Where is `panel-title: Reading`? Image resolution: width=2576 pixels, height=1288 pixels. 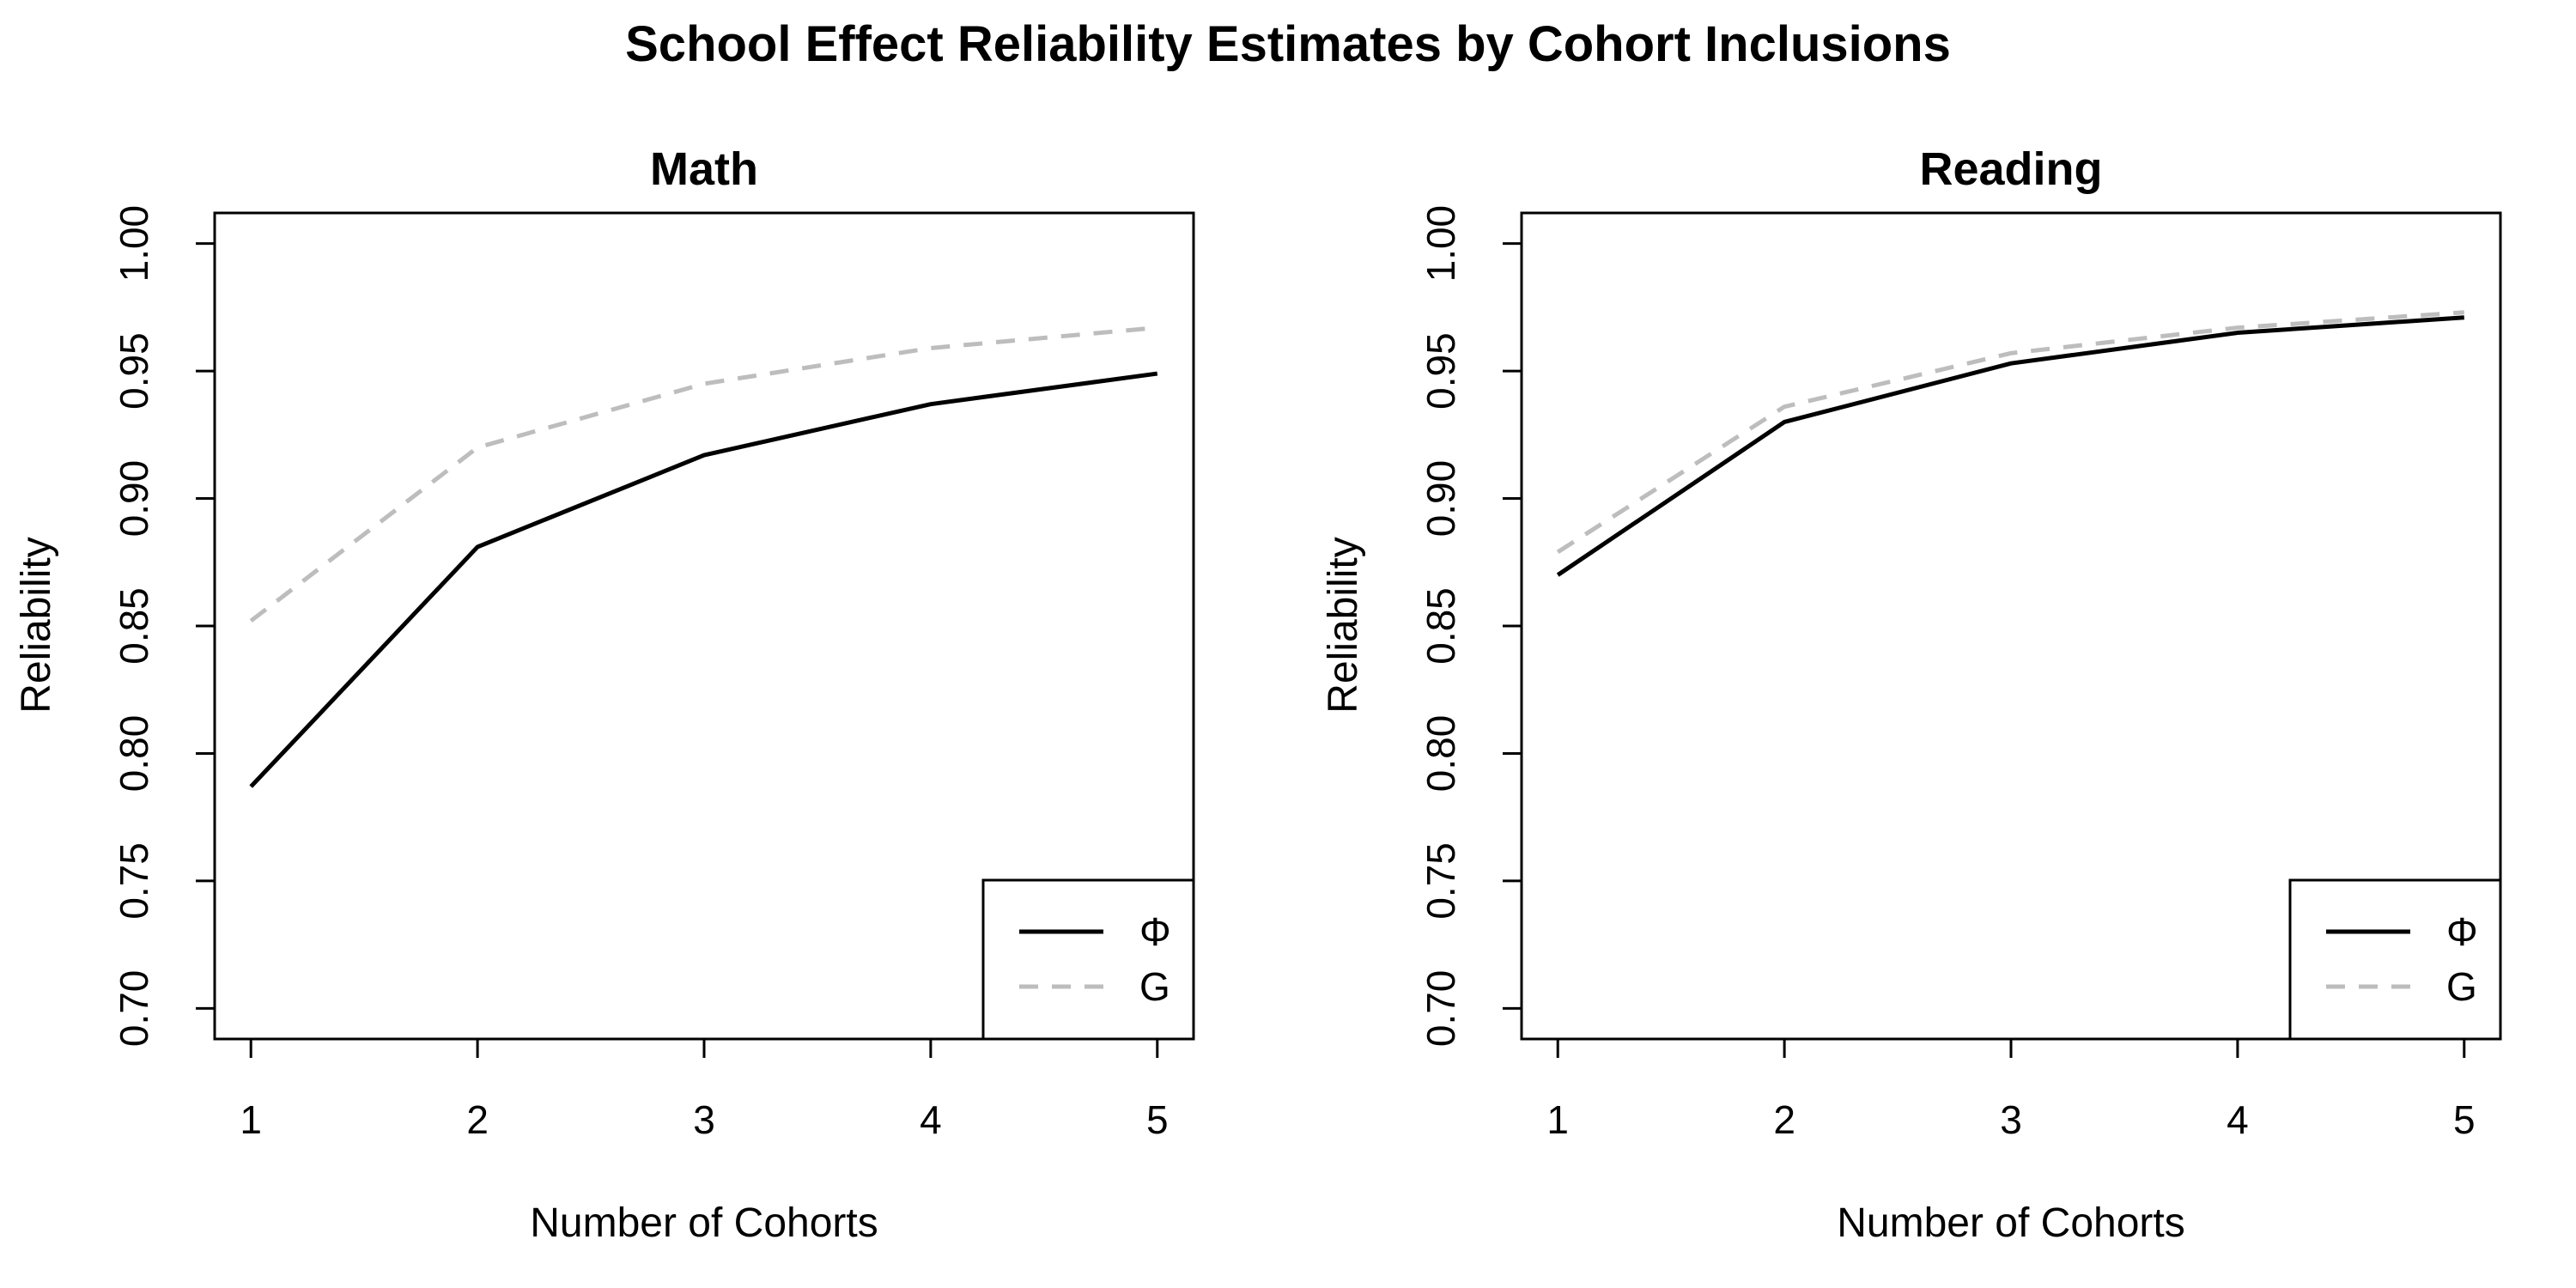 panel-title: Reading is located at coordinates (2011, 169).